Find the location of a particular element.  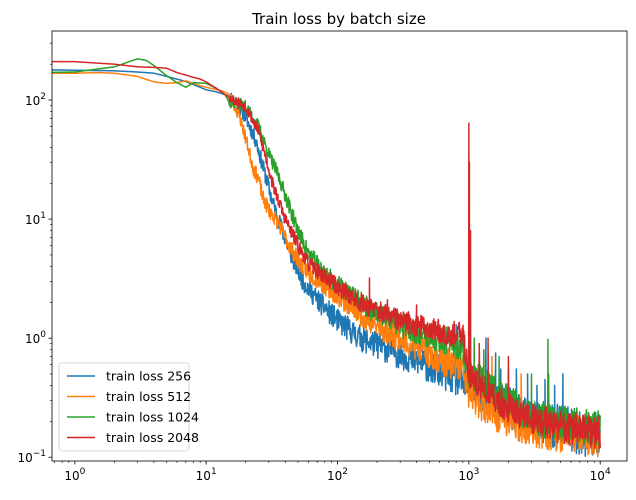

x-tick-label: 10⁴ is located at coordinates (600, 475).